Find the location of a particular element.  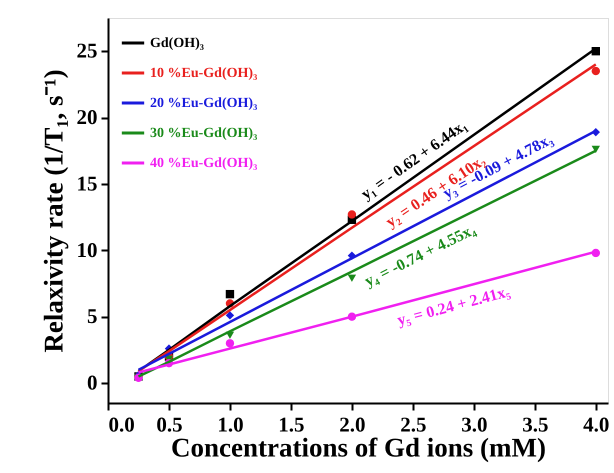

y-tick-label: 25 is located at coordinates (87, 50).